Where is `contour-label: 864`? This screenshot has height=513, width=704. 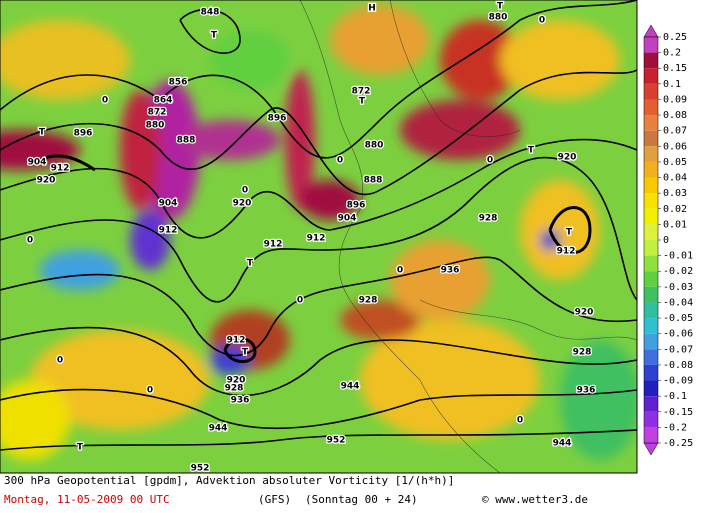 contour-label: 864 is located at coordinates (163, 101).